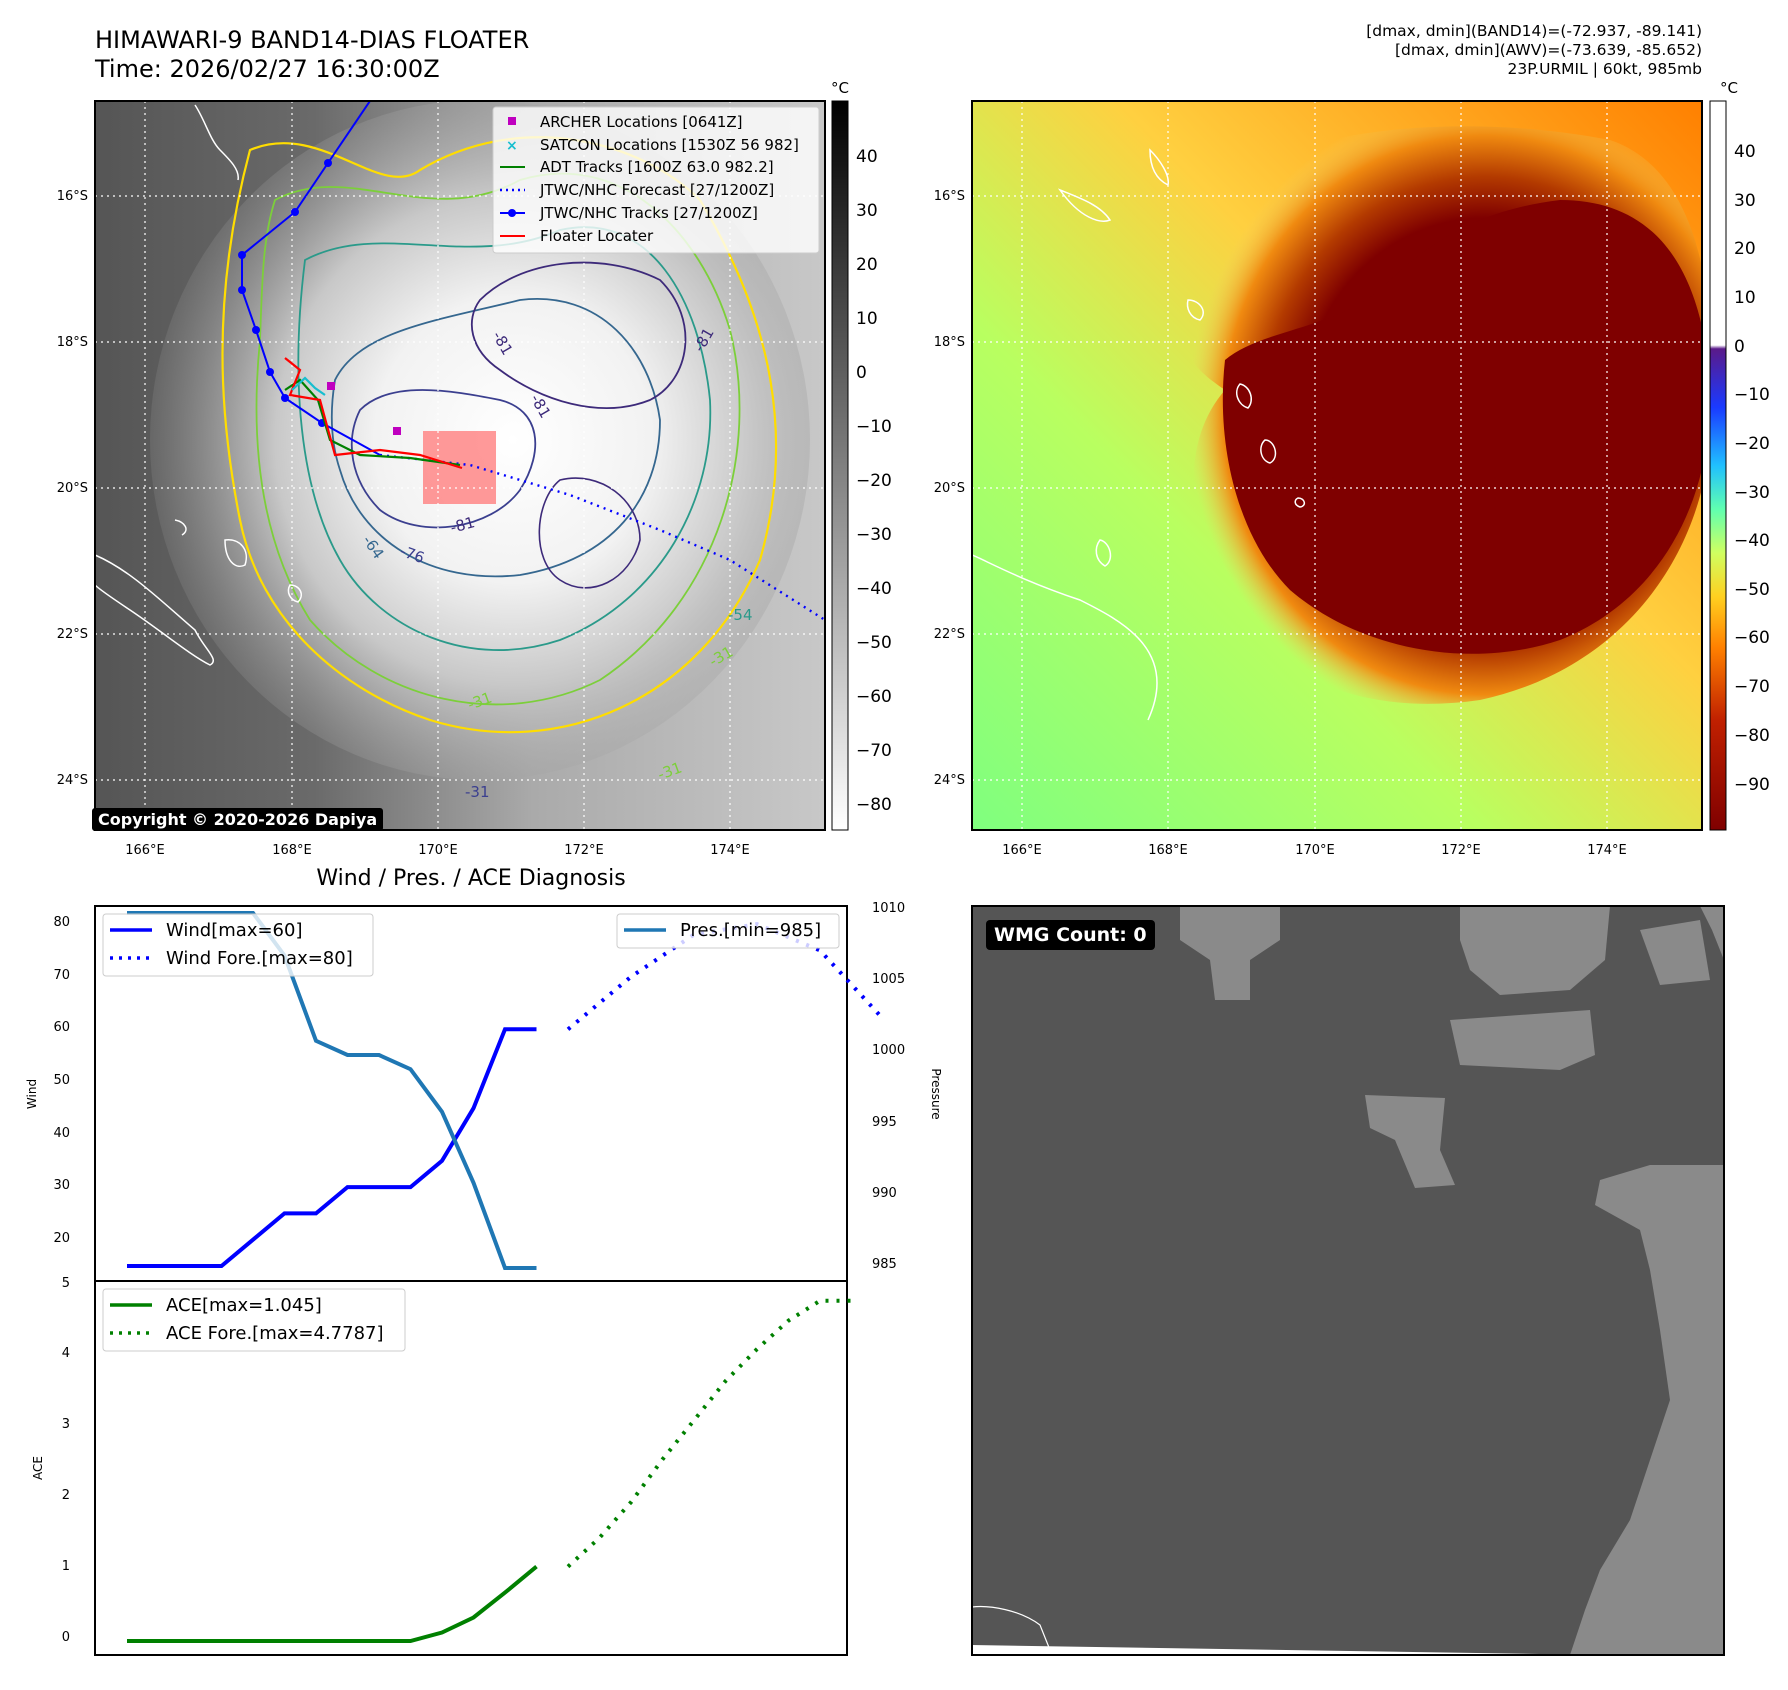 This screenshot has width=1788, height=1690. I want to click on copyright-label: Copyright © 2020-2026 Dapiya, so click(238, 819).